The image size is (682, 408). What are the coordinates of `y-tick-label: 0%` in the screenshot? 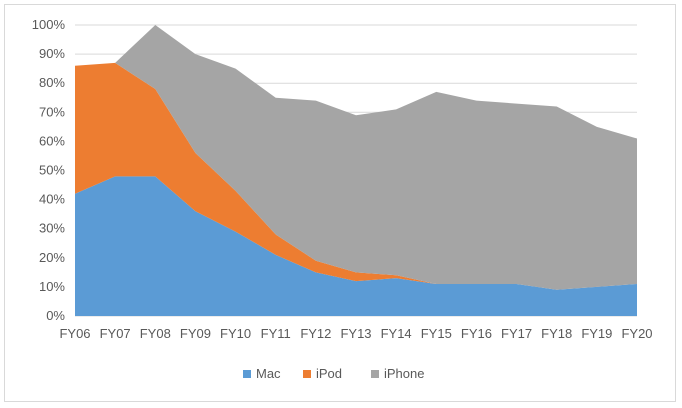 It's located at (55, 315).